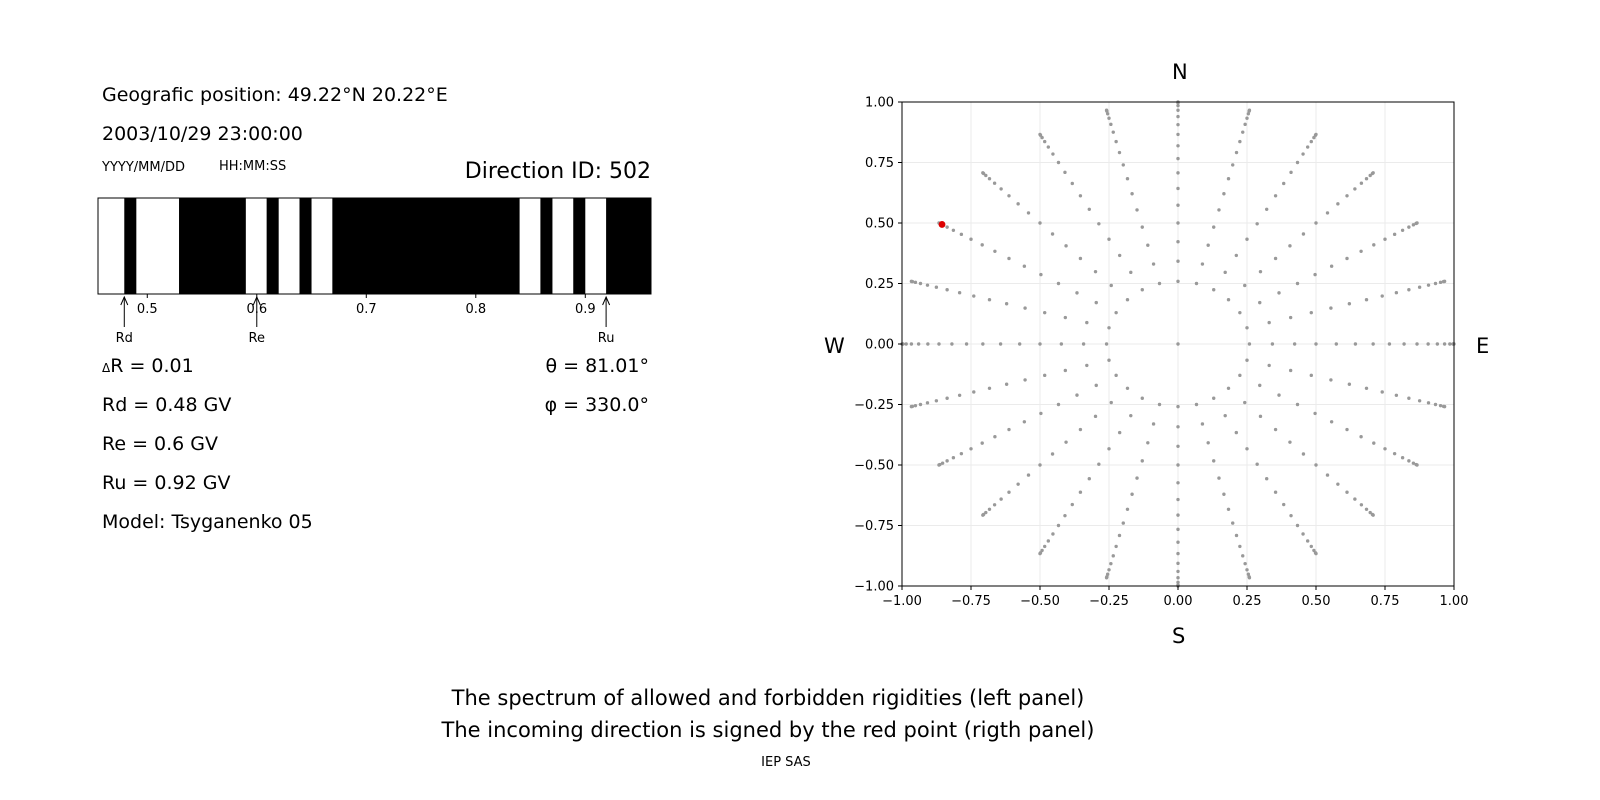  Describe the element at coordinates (942, 224) in the screenshot. I see `incoming-direction-point` at that location.